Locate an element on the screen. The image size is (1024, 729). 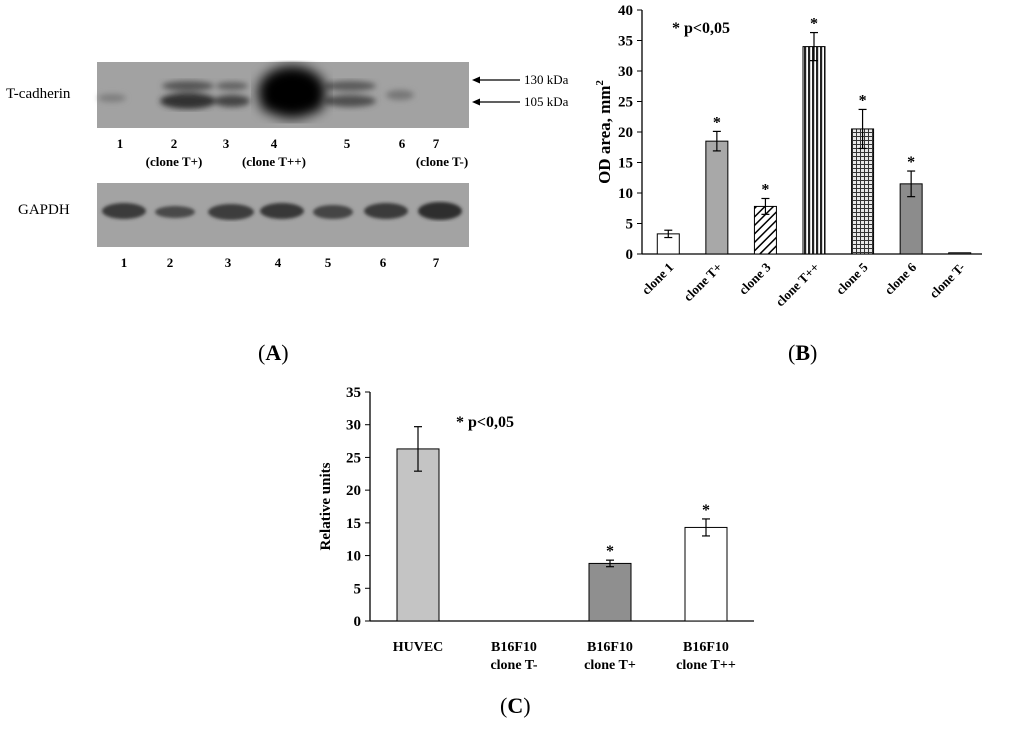
x-tick-label-6: clone 6 is located at coordinates (900, 278).